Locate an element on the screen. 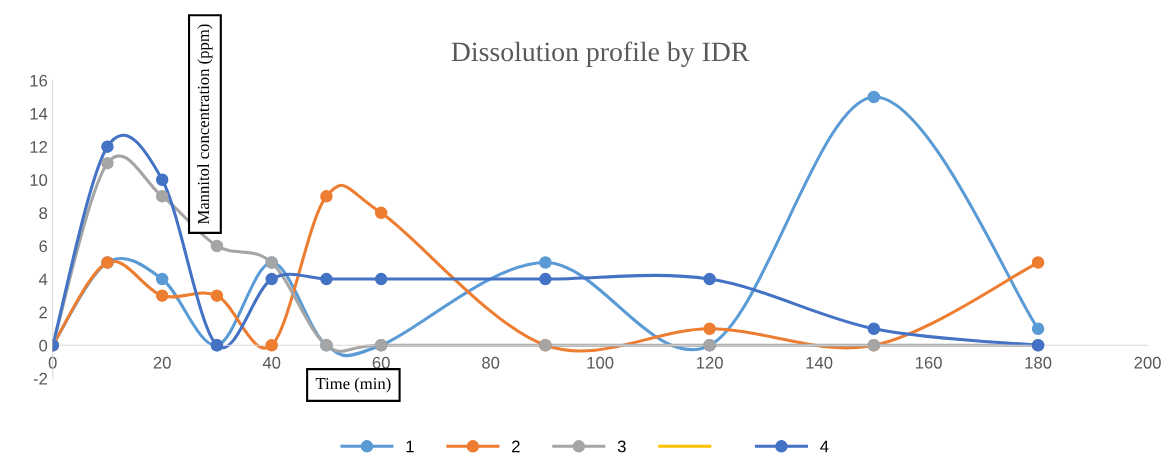 The image size is (1171, 473). y-tick-label: 10 is located at coordinates (39, 180).